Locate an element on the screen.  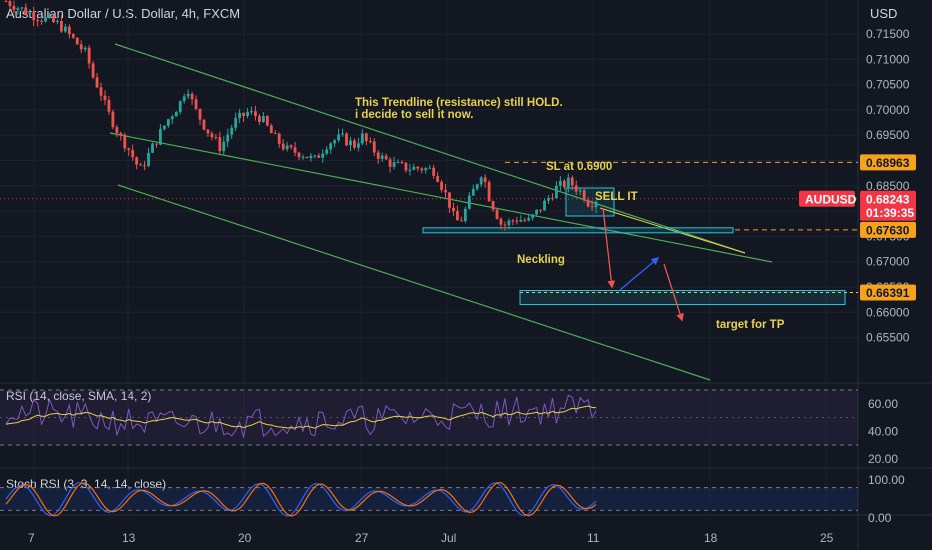
rsi-band is located at coordinates (429, 417).